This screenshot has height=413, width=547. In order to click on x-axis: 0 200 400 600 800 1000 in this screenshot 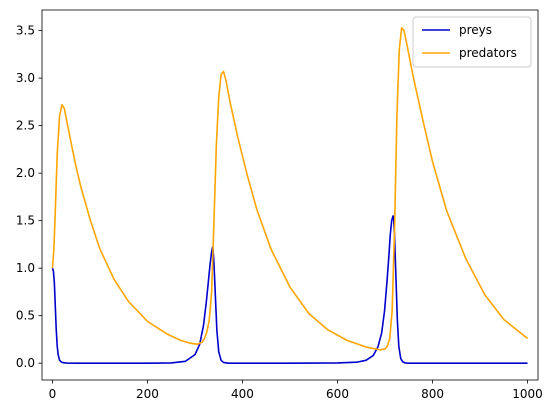, I will do `click(296, 390)`.